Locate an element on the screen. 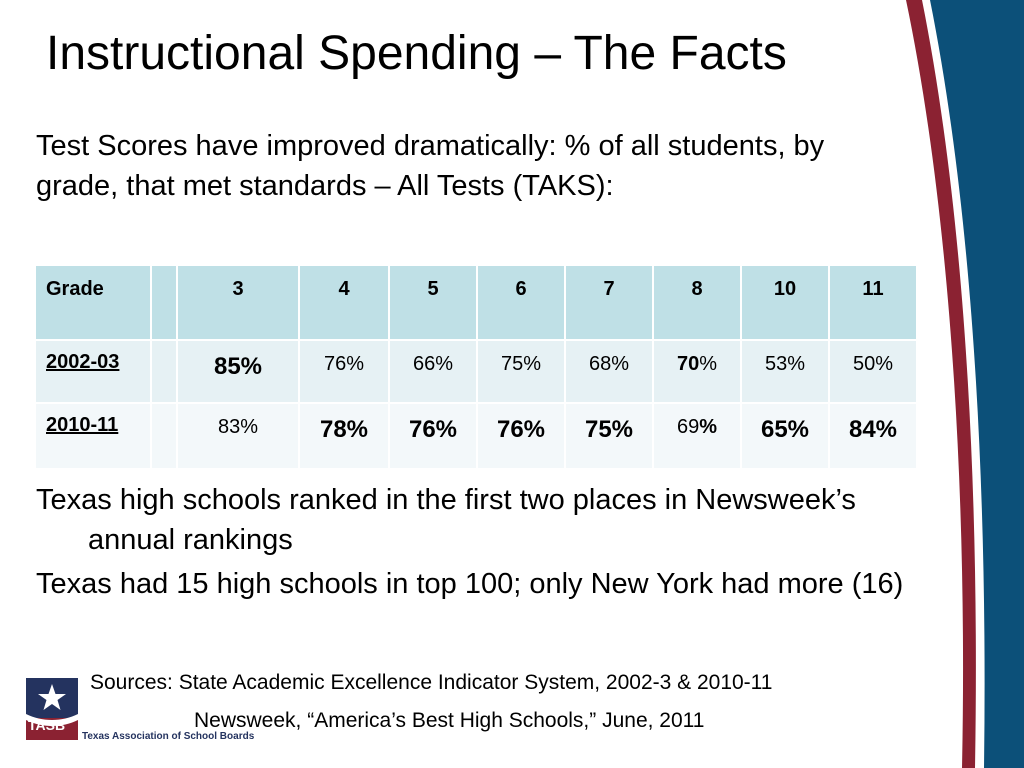 Image resolution: width=1024 pixels, height=768 pixels. logo-acronym: TASB is located at coordinates (47, 725).